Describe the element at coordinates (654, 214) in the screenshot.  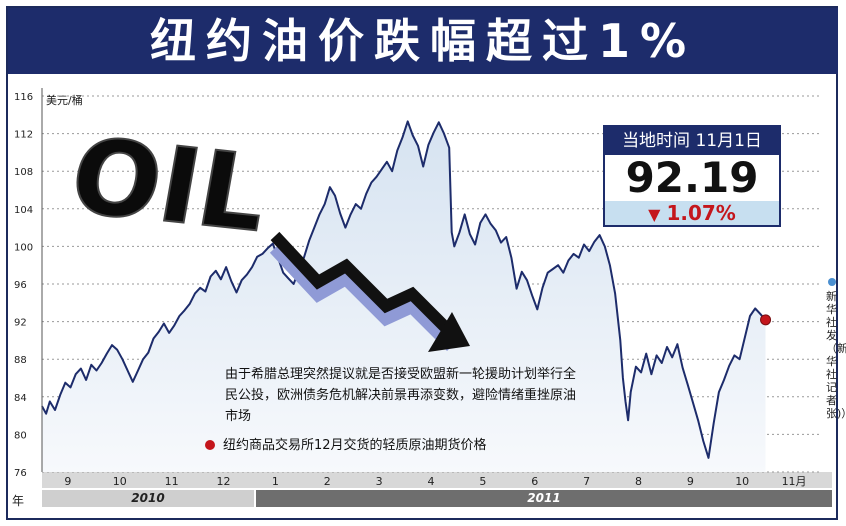
I see `down-triangle-icon: ▼` at that location.